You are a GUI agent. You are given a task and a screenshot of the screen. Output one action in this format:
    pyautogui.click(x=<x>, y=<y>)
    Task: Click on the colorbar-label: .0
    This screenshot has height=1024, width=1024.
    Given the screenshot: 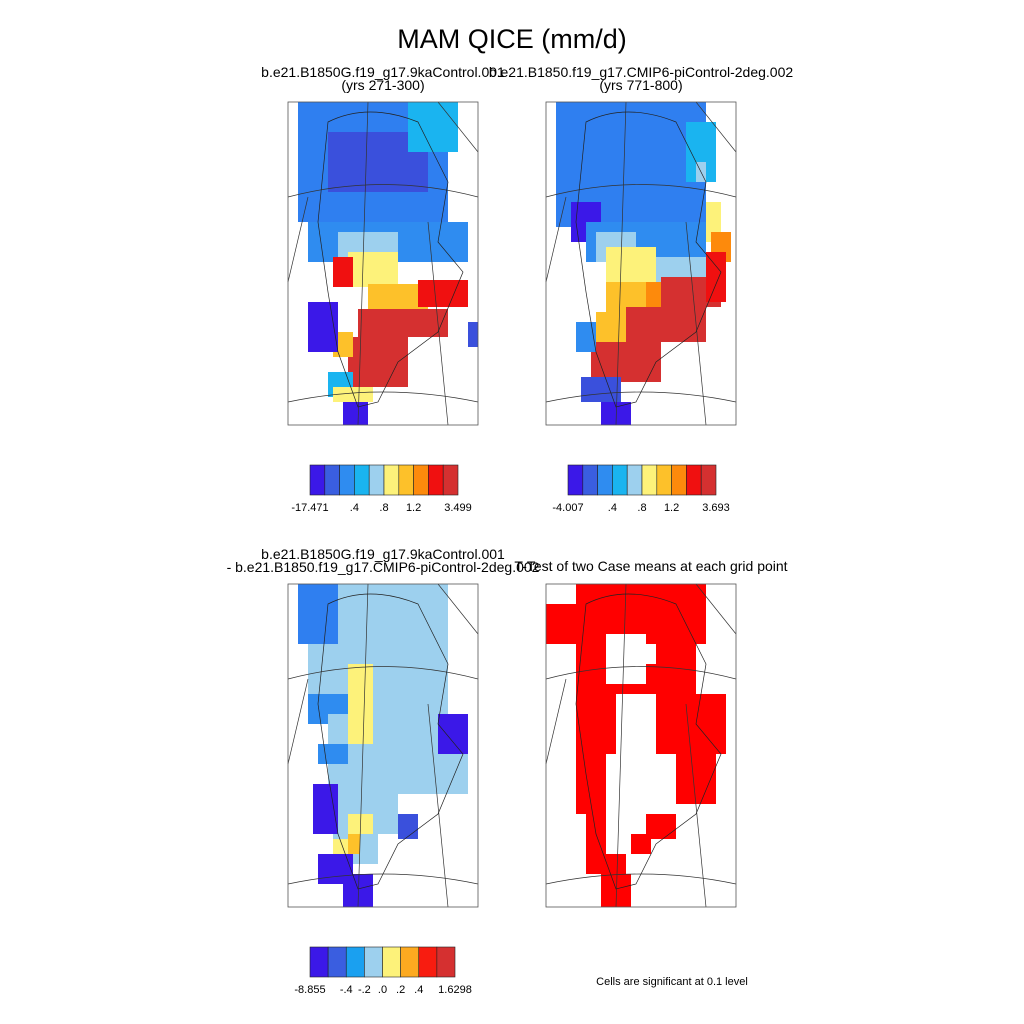 What is the action you would take?
    pyautogui.click(x=382, y=990)
    